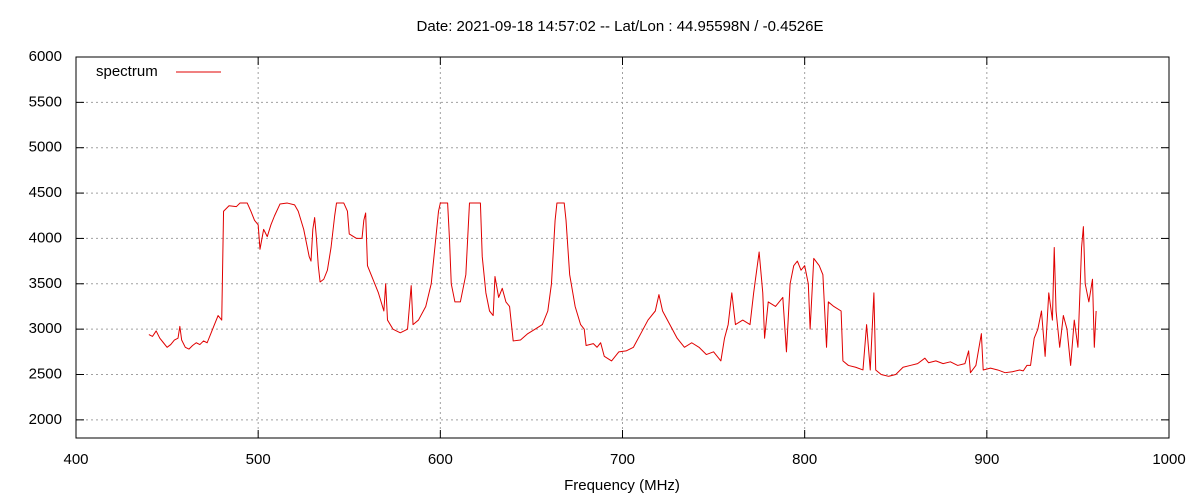 The image size is (1200, 500). I want to click on y-tick-label: 2500, so click(45, 373).